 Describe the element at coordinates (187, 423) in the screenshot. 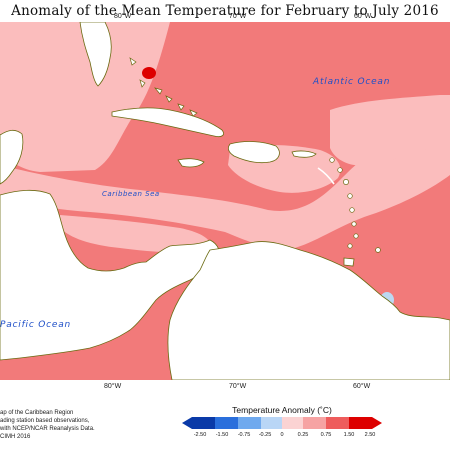

I see `legend-arrow-left` at that location.